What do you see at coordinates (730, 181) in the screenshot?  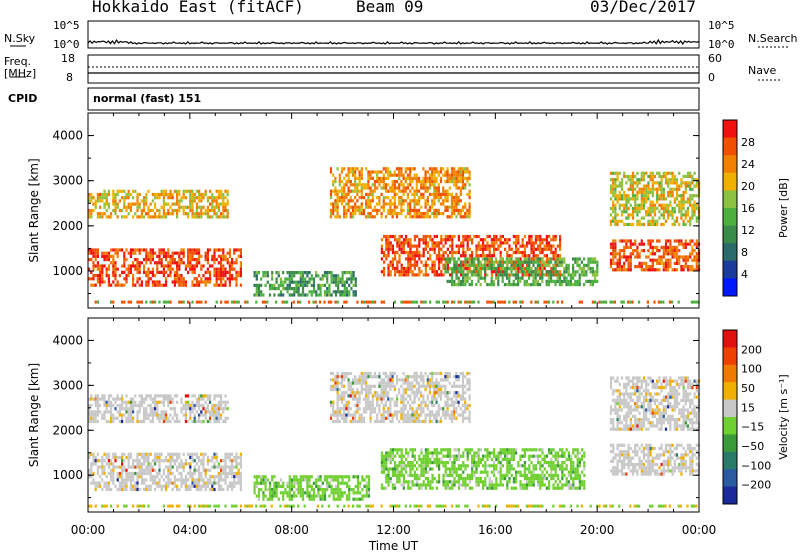 I see `colorbar-power-swatch` at bounding box center [730, 181].